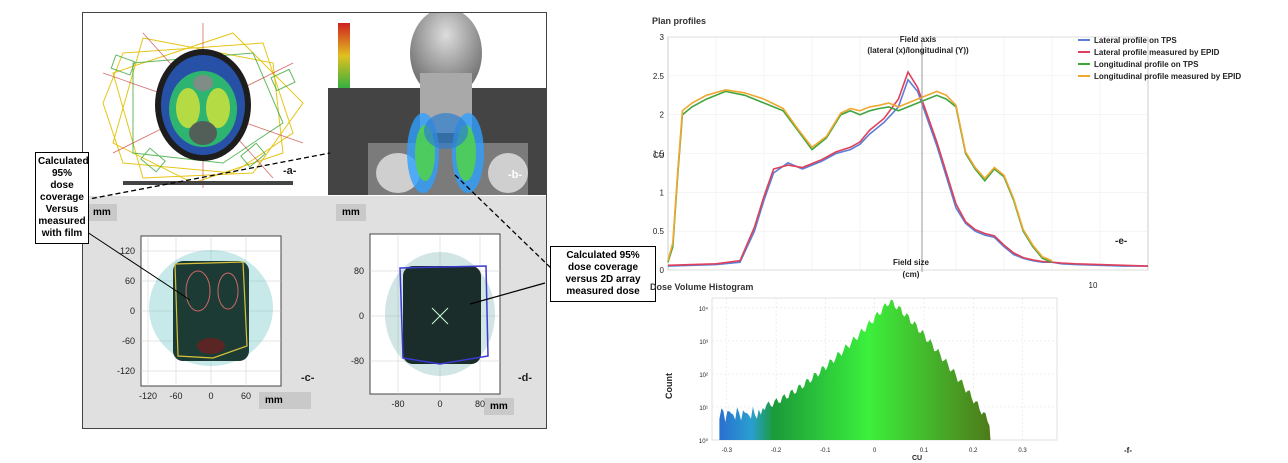  What do you see at coordinates (62, 221) in the screenshot?
I see `callout-film-line: measured` at bounding box center [62, 221].